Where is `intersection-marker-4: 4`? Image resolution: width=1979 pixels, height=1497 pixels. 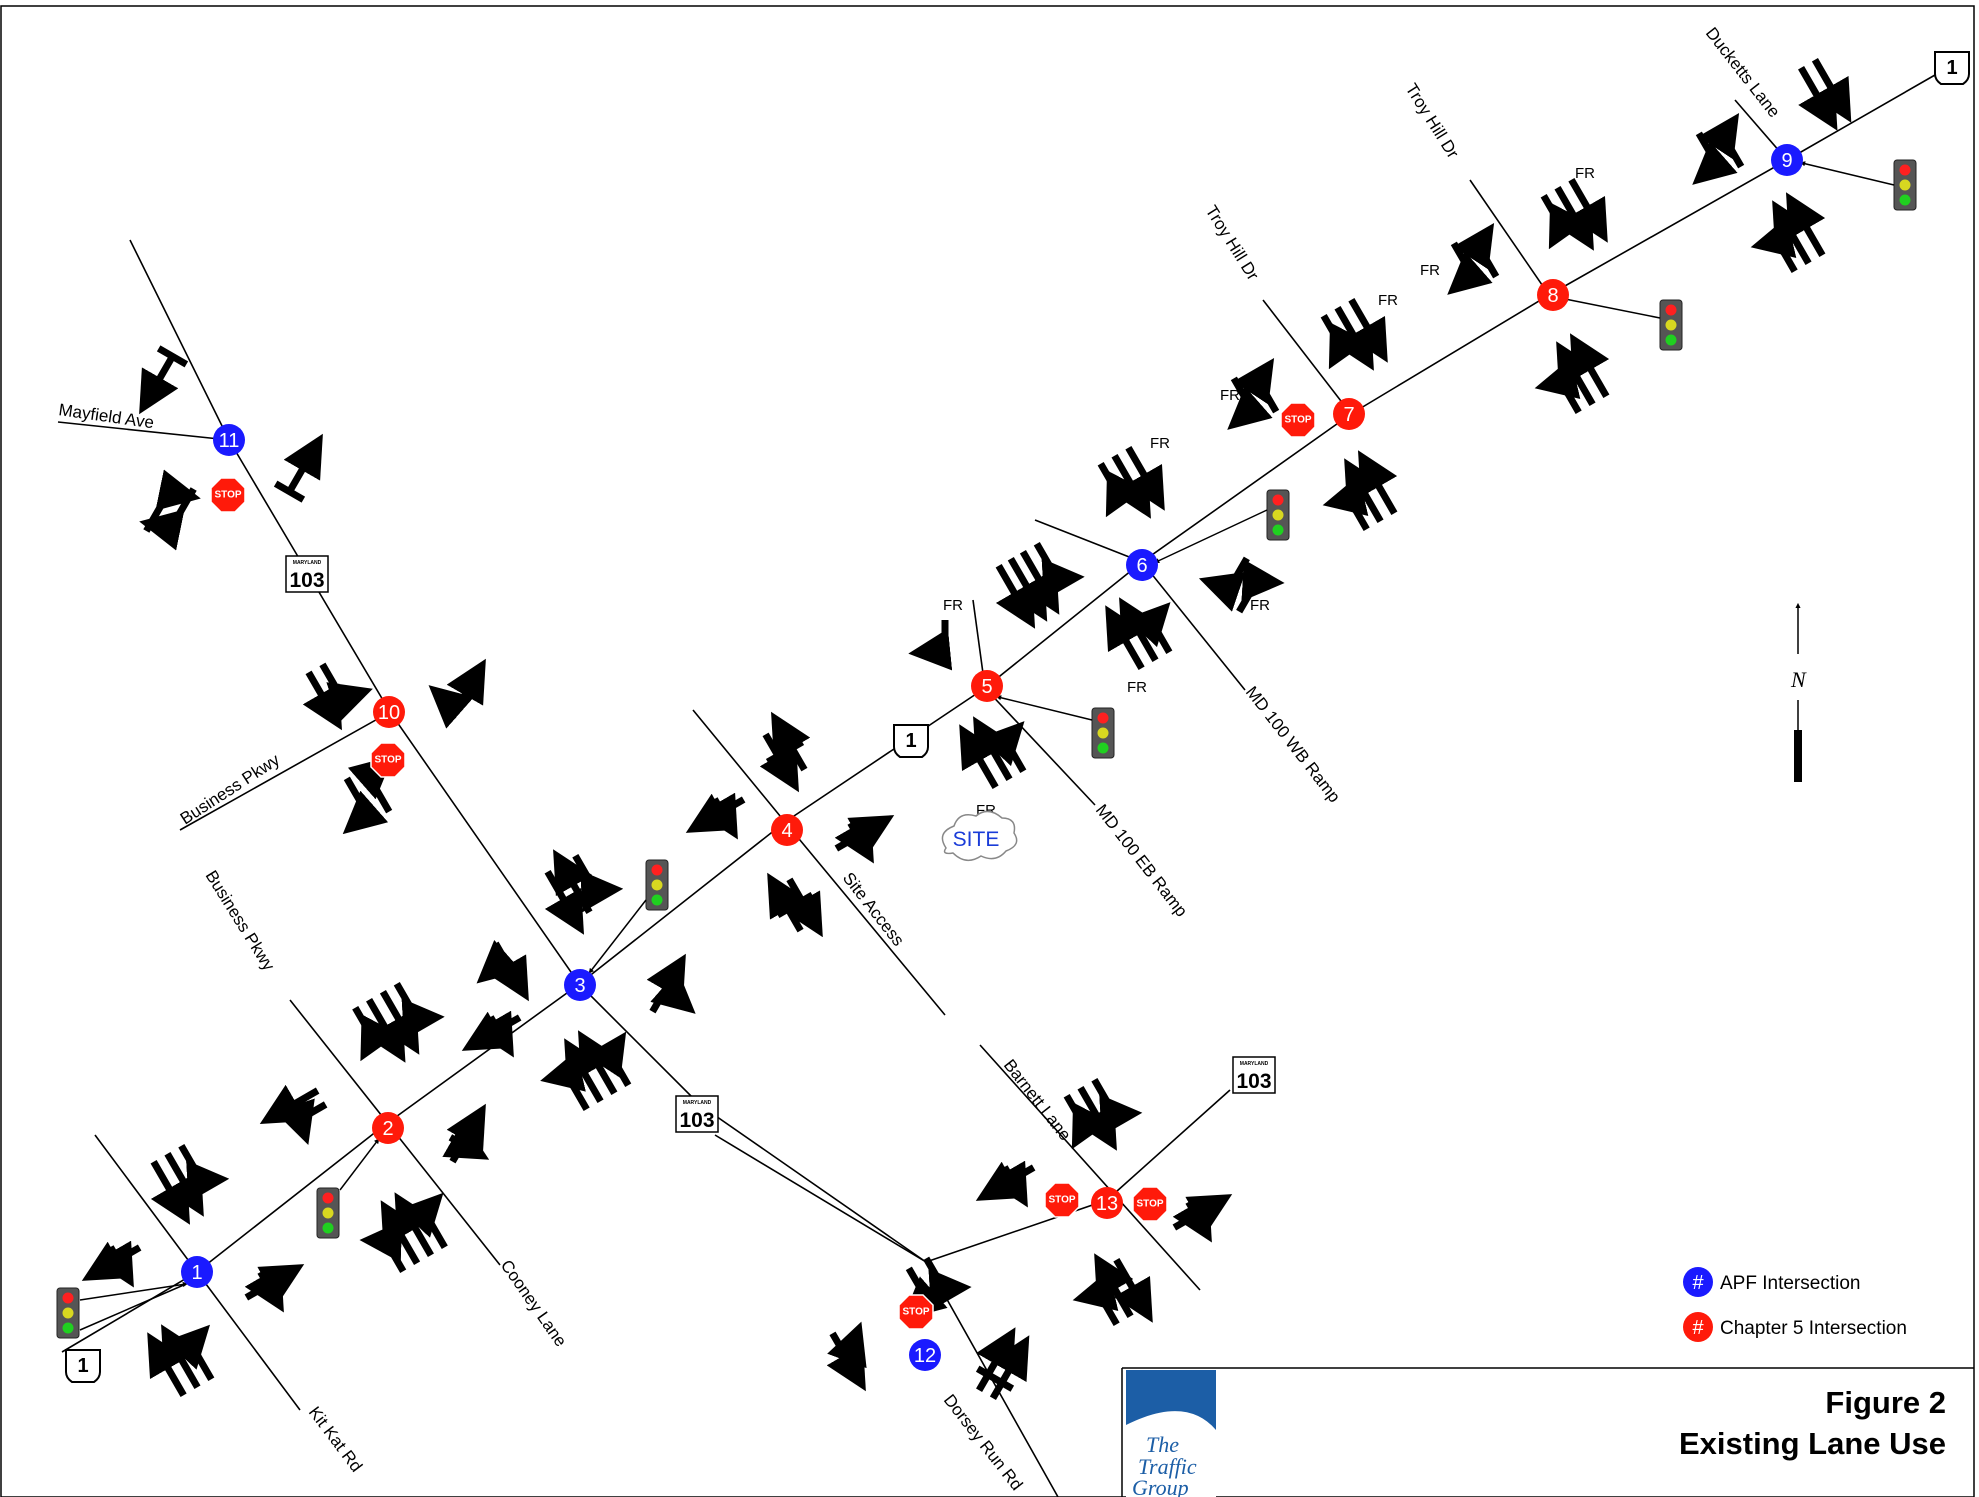 intersection-marker-4: 4 is located at coordinates (787, 830).